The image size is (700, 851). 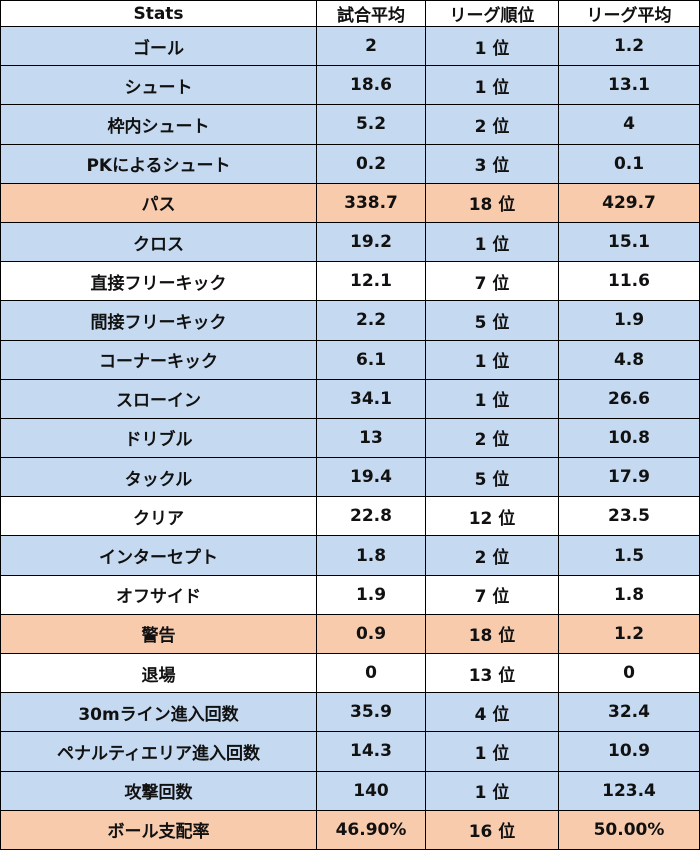 I want to click on league-average-cell: 4, so click(x=629, y=124).